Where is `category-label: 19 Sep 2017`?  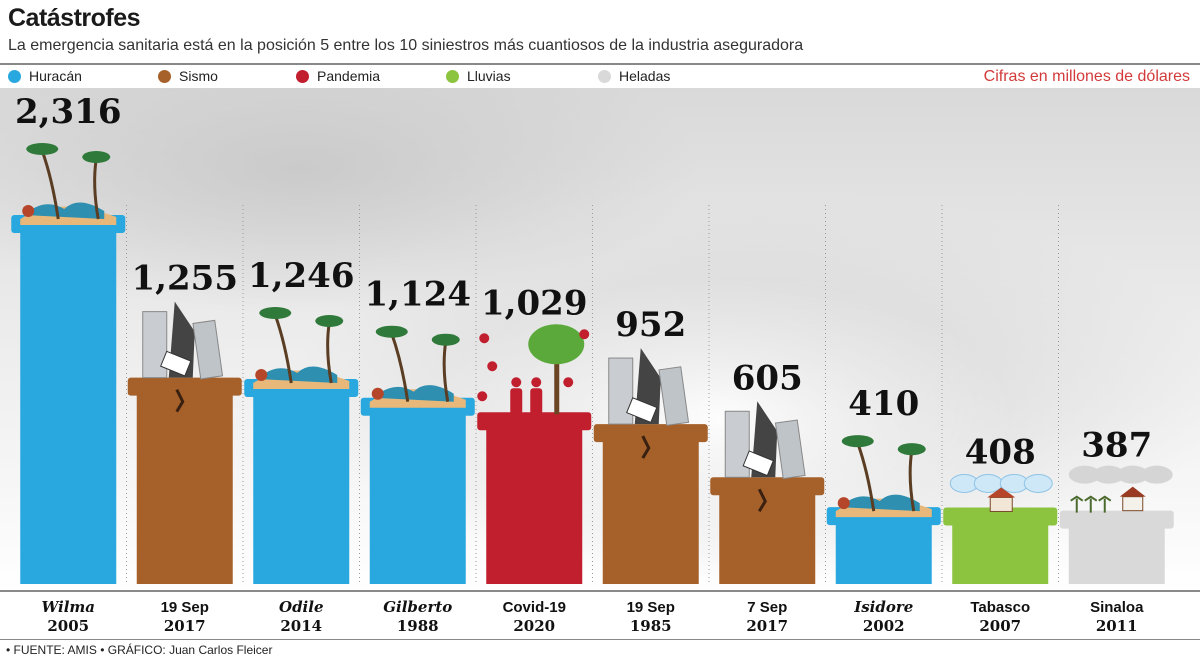 category-label: 19 Sep 2017 is located at coordinates (185, 617).